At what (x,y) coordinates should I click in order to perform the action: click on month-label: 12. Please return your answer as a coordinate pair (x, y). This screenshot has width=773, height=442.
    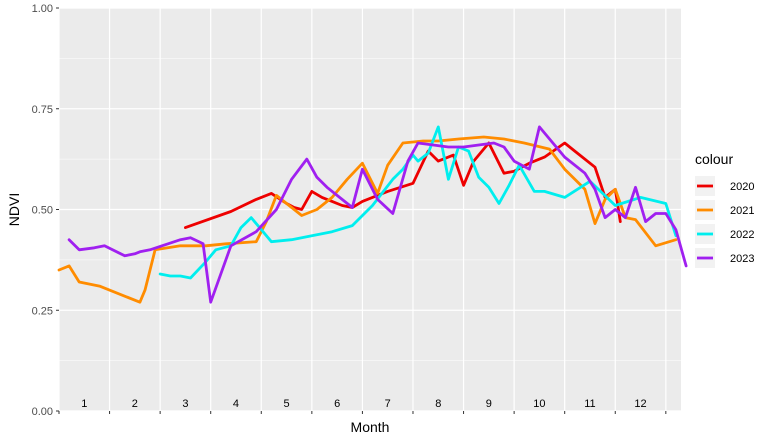
    Looking at the image, I should click on (640, 404).